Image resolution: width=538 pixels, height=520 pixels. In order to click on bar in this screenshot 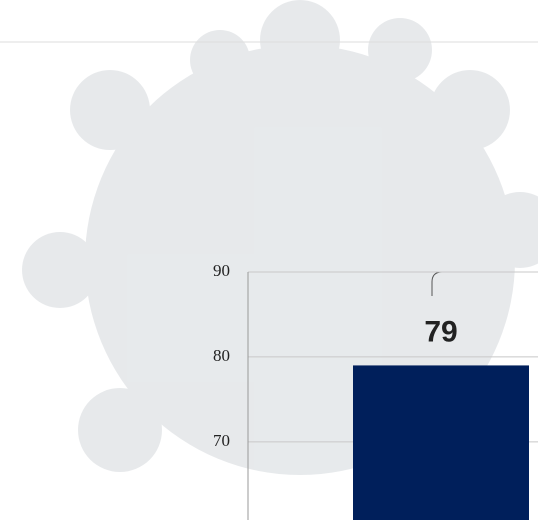, I will do `click(441, 442)`.